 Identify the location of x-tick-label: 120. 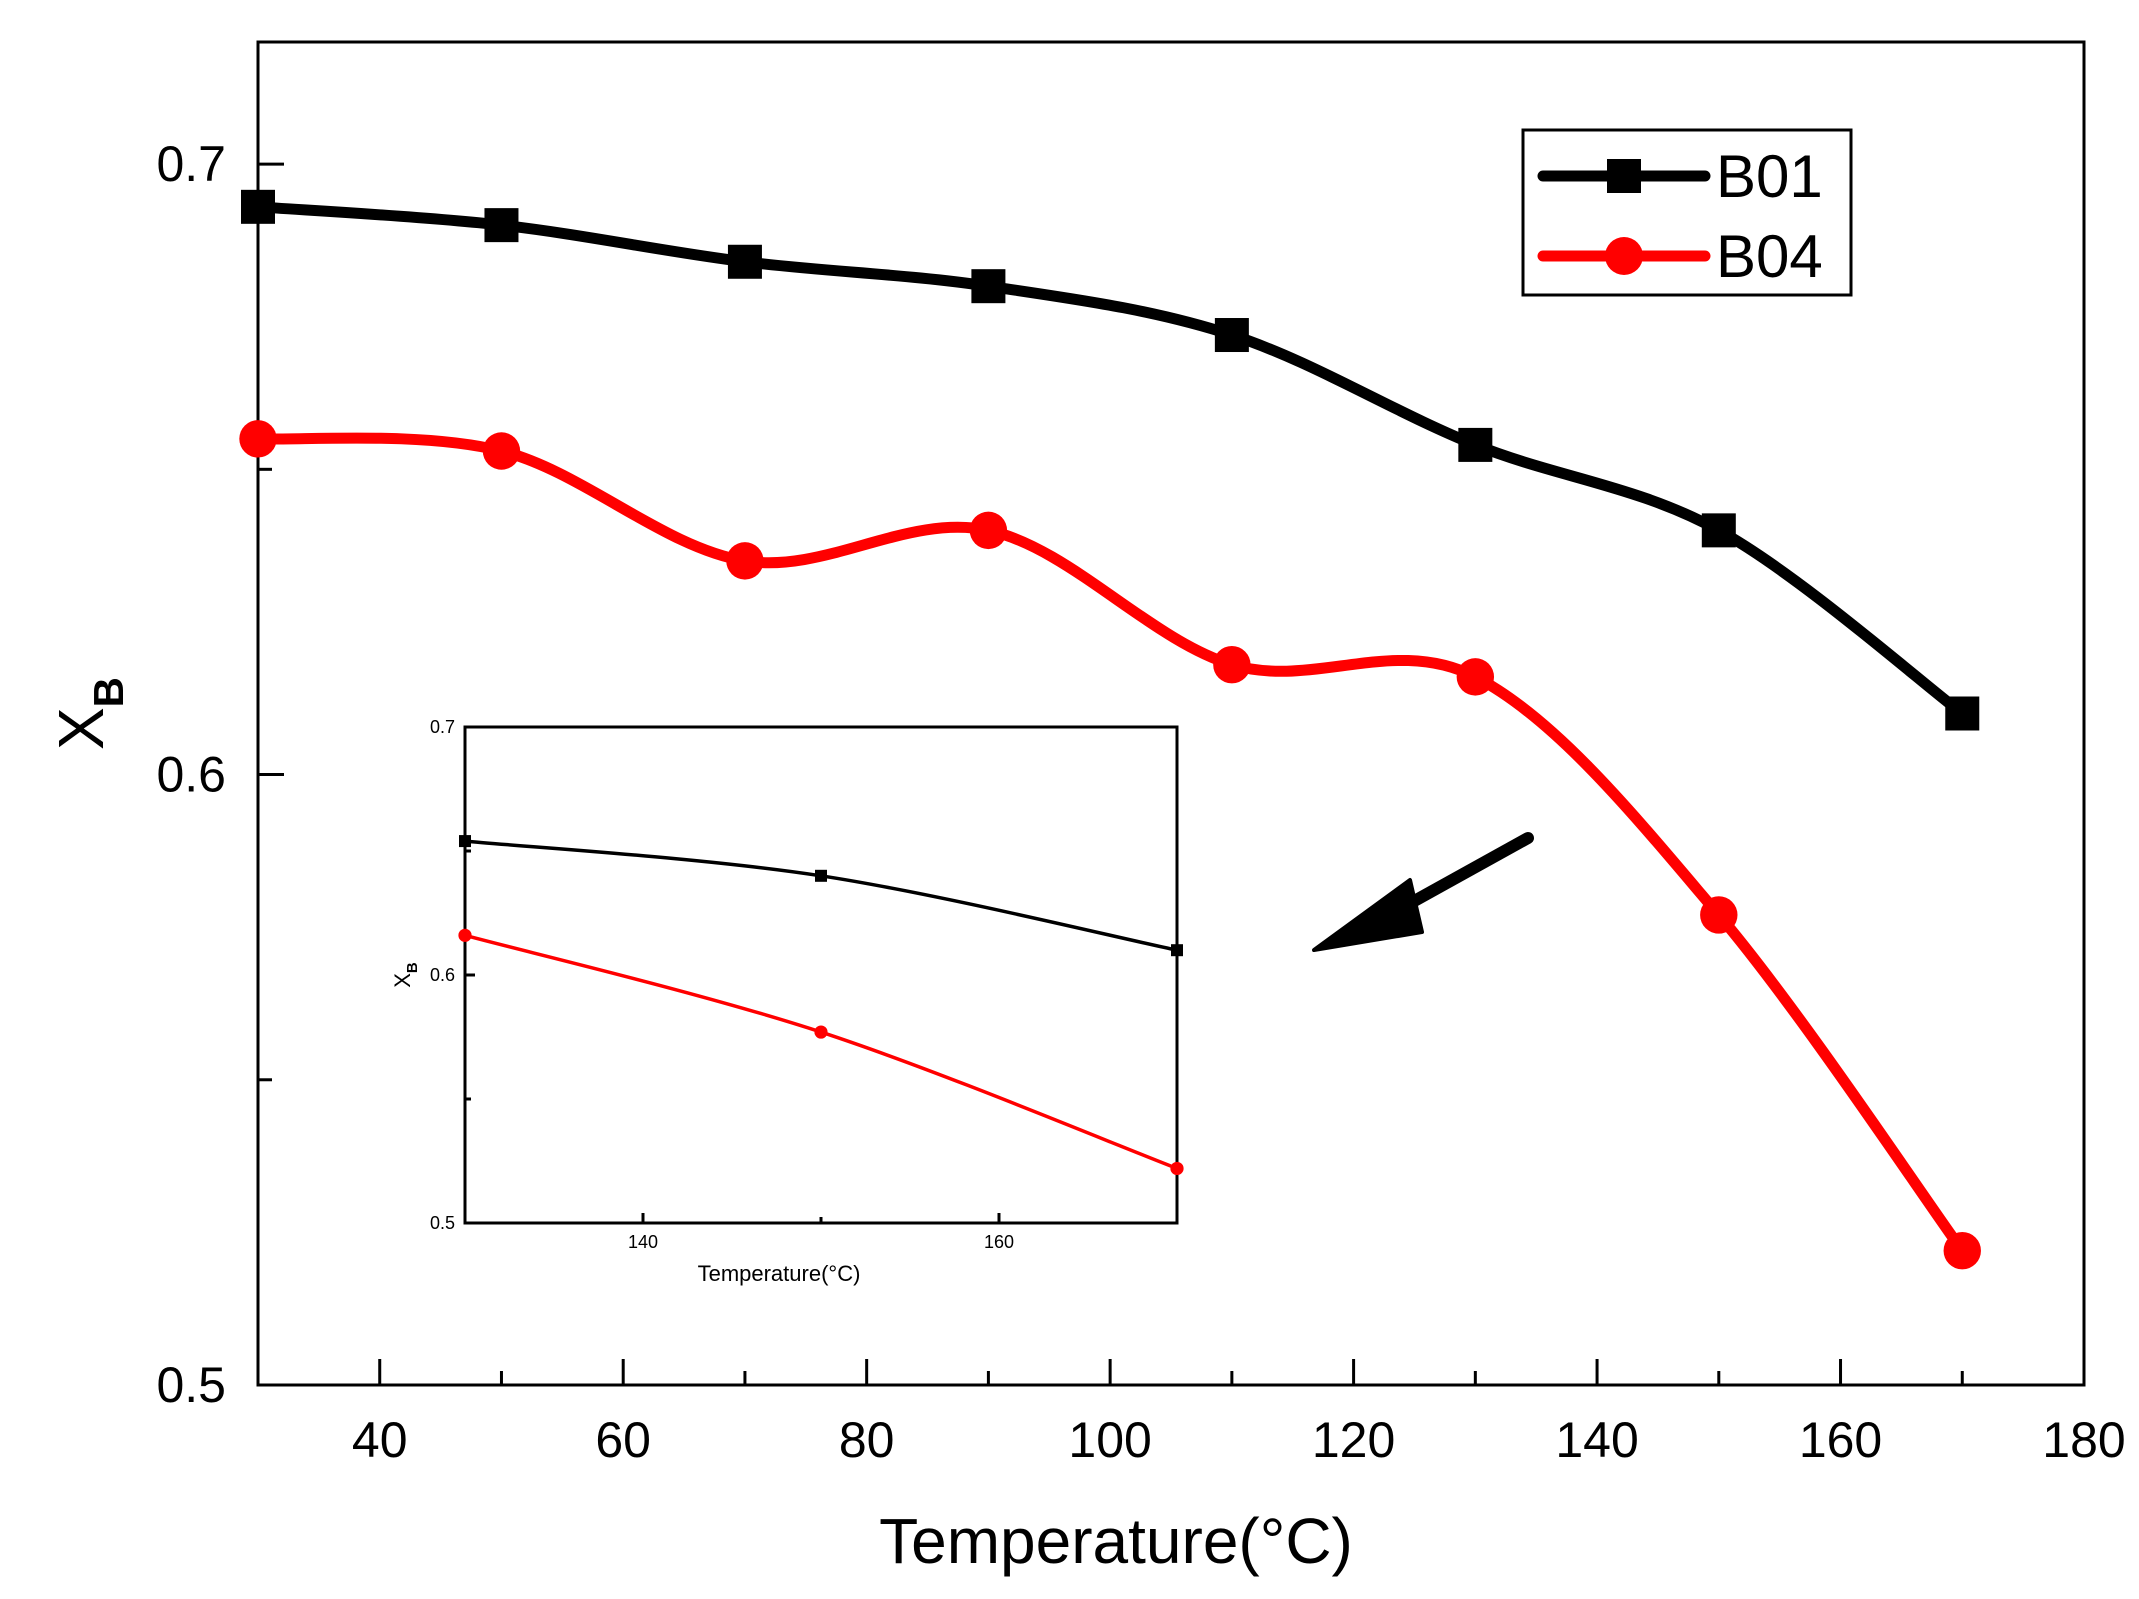
(1353, 1440).